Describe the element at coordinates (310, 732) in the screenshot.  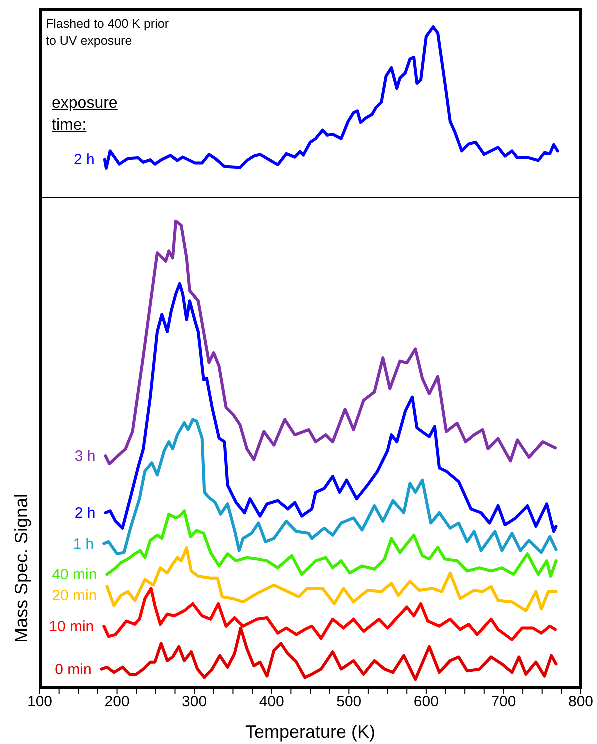
I see `x-axis-title: Temperature (K)` at that location.